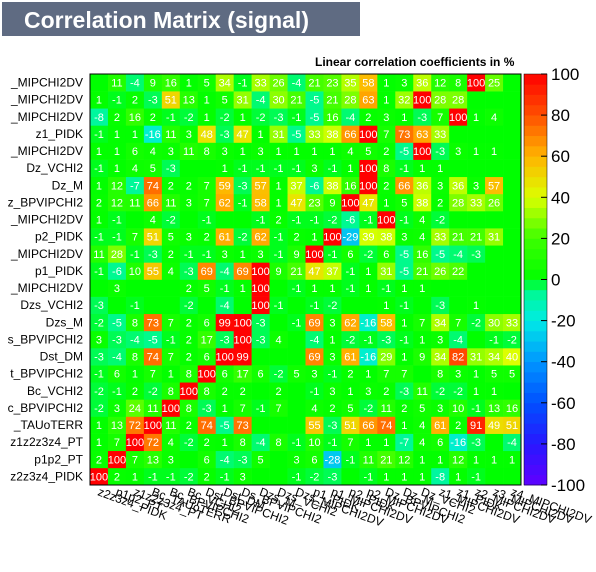 The width and height of the screenshot is (596, 572). I want to click on cell-value-label: 11, so click(98, 255).